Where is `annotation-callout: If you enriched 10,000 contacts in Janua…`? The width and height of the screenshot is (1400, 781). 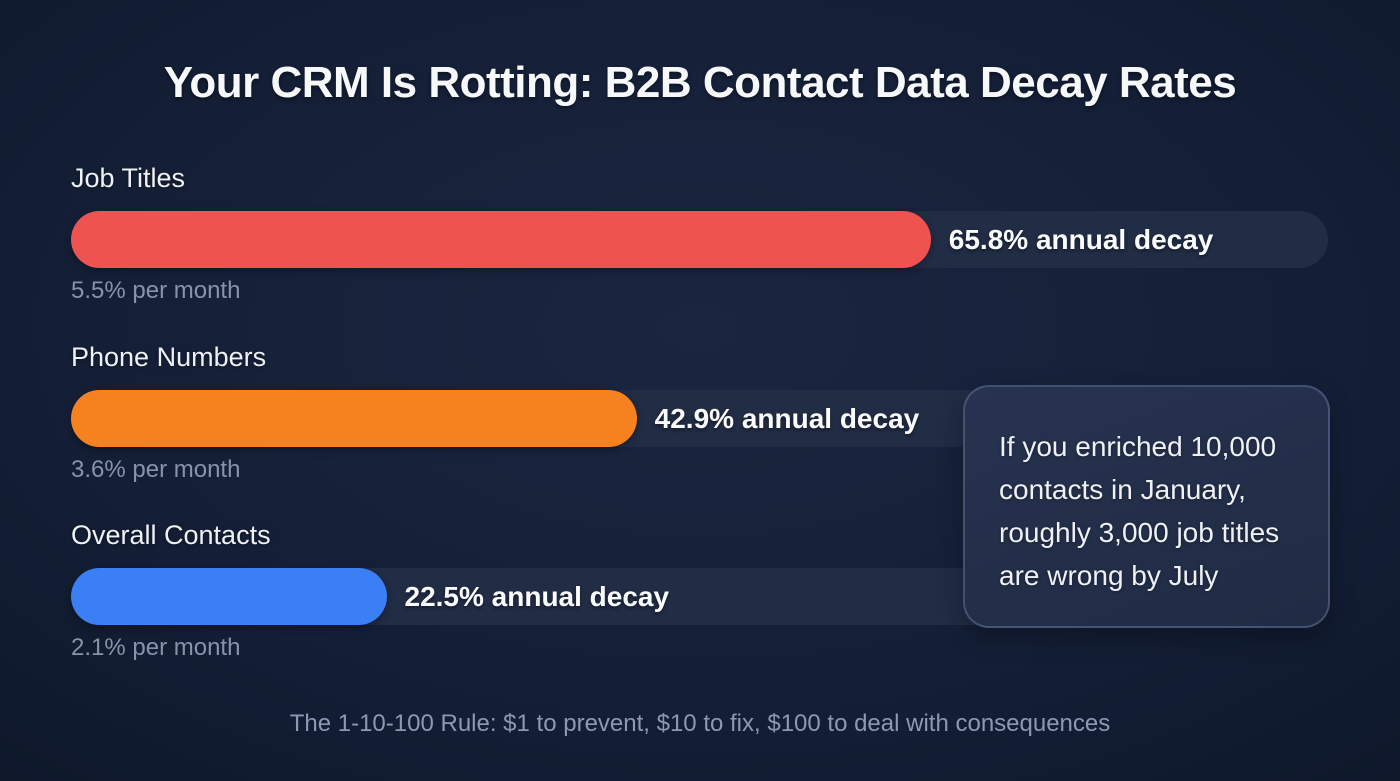 annotation-callout: If you enriched 10,000 contacts in Janua… is located at coordinates (1146, 506).